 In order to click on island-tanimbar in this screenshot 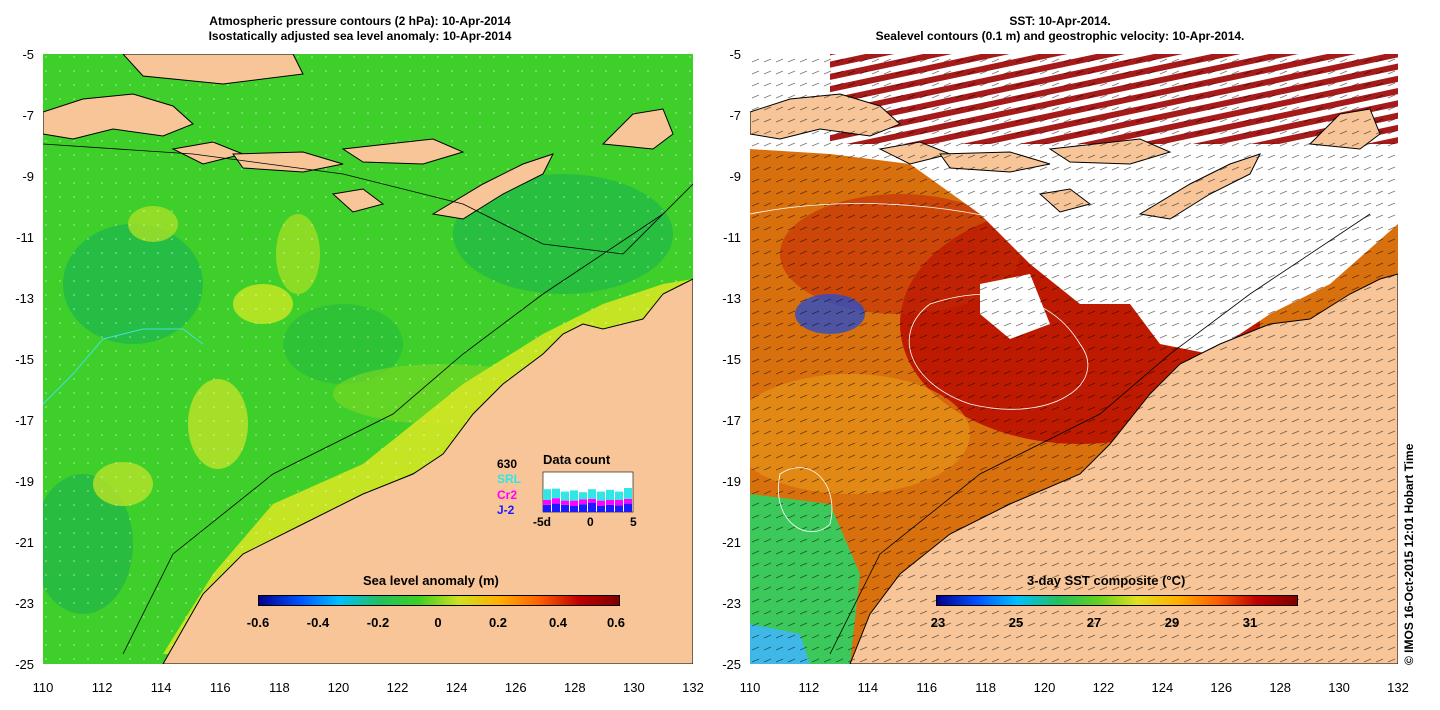, I will do `click(637, 129)`.